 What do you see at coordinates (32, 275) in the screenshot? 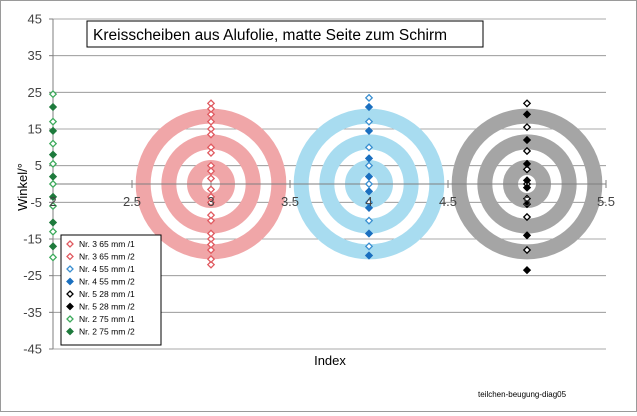
I see `y-tick-label: -25` at bounding box center [32, 275].